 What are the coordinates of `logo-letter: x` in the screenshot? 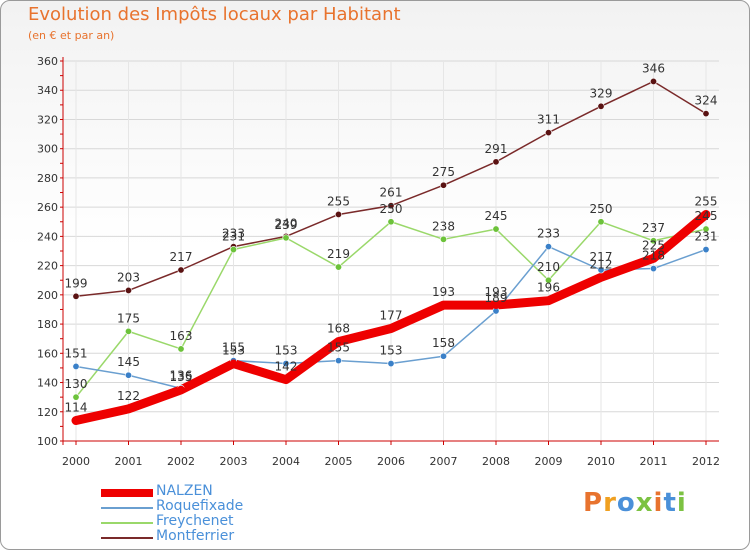 It's located at (644, 503).